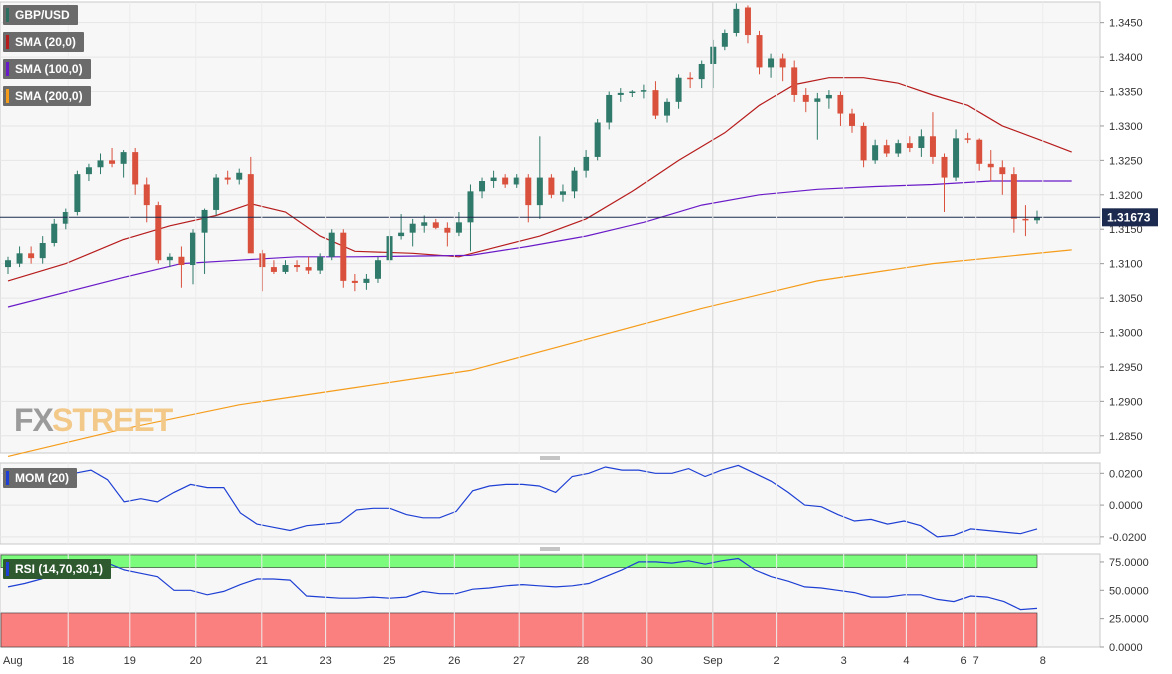 The width and height of the screenshot is (1172, 674). I want to click on svg-text: FX, so click(34, 420).